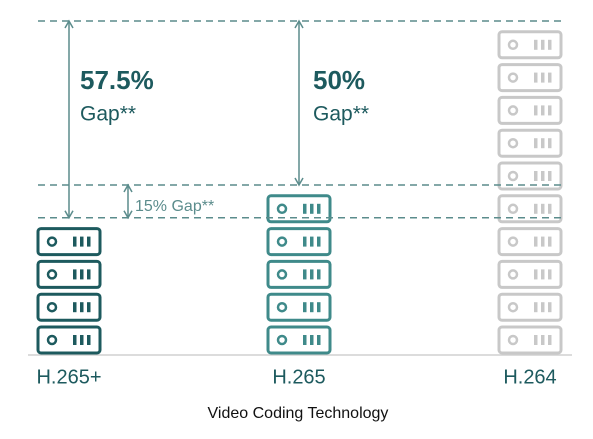 This screenshot has height=439, width=593. What do you see at coordinates (529, 377) in the screenshot?
I see `category-label: H.264` at bounding box center [529, 377].